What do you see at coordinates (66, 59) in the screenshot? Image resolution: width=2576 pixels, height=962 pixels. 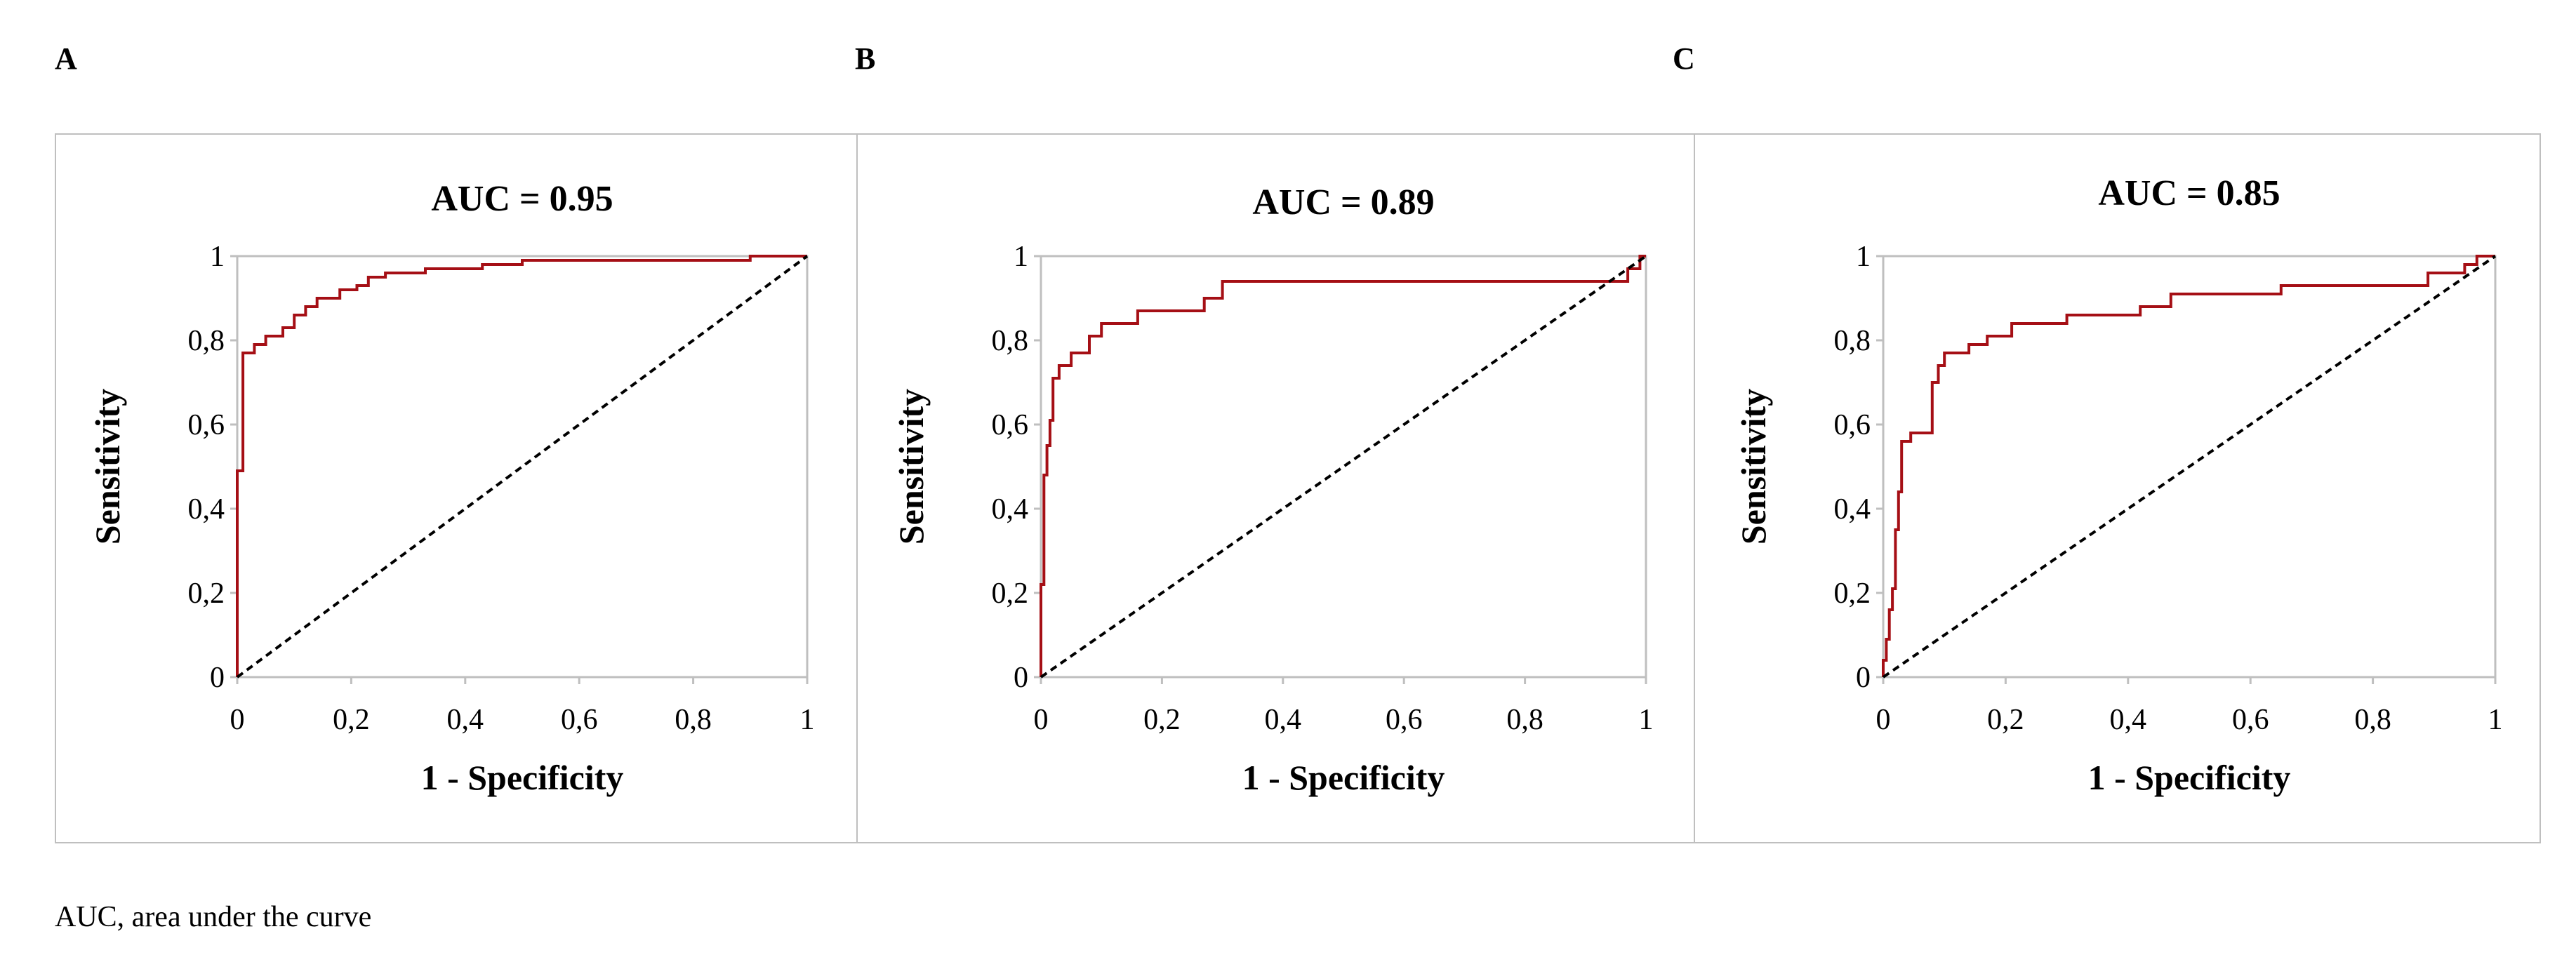 I see `panel-letter-a: A` at bounding box center [66, 59].